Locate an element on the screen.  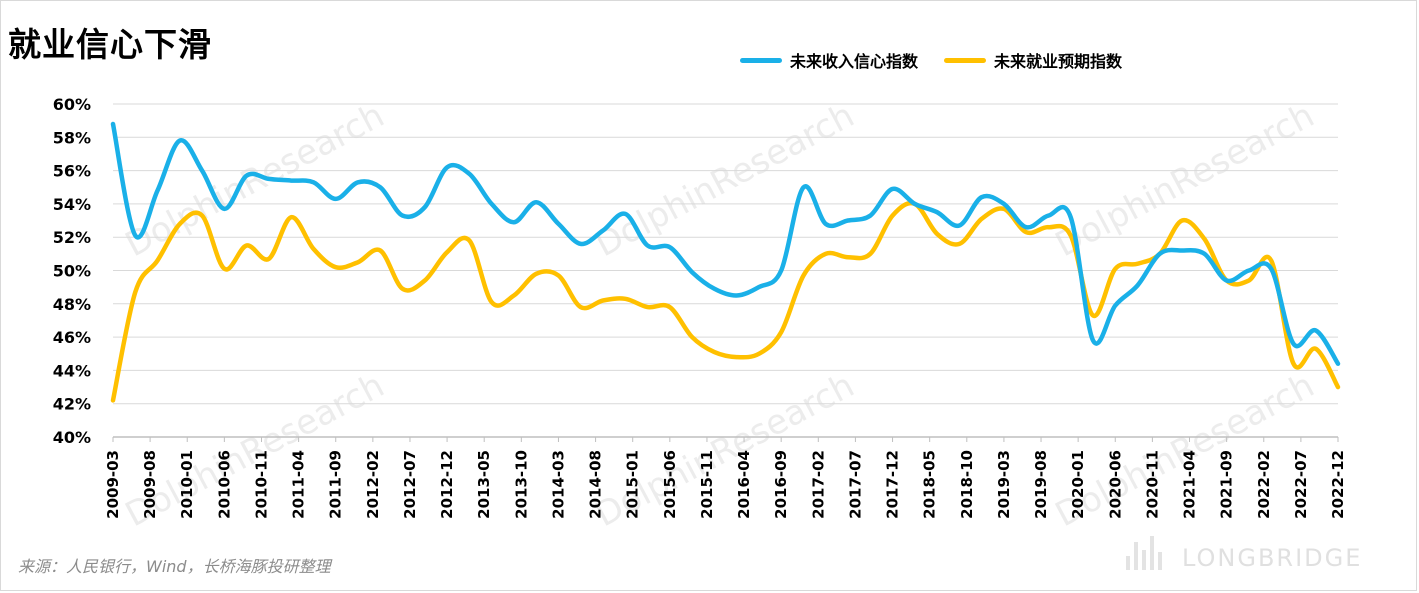
legend-item-income: 未来收入信心指数 is located at coordinates (829, 60).